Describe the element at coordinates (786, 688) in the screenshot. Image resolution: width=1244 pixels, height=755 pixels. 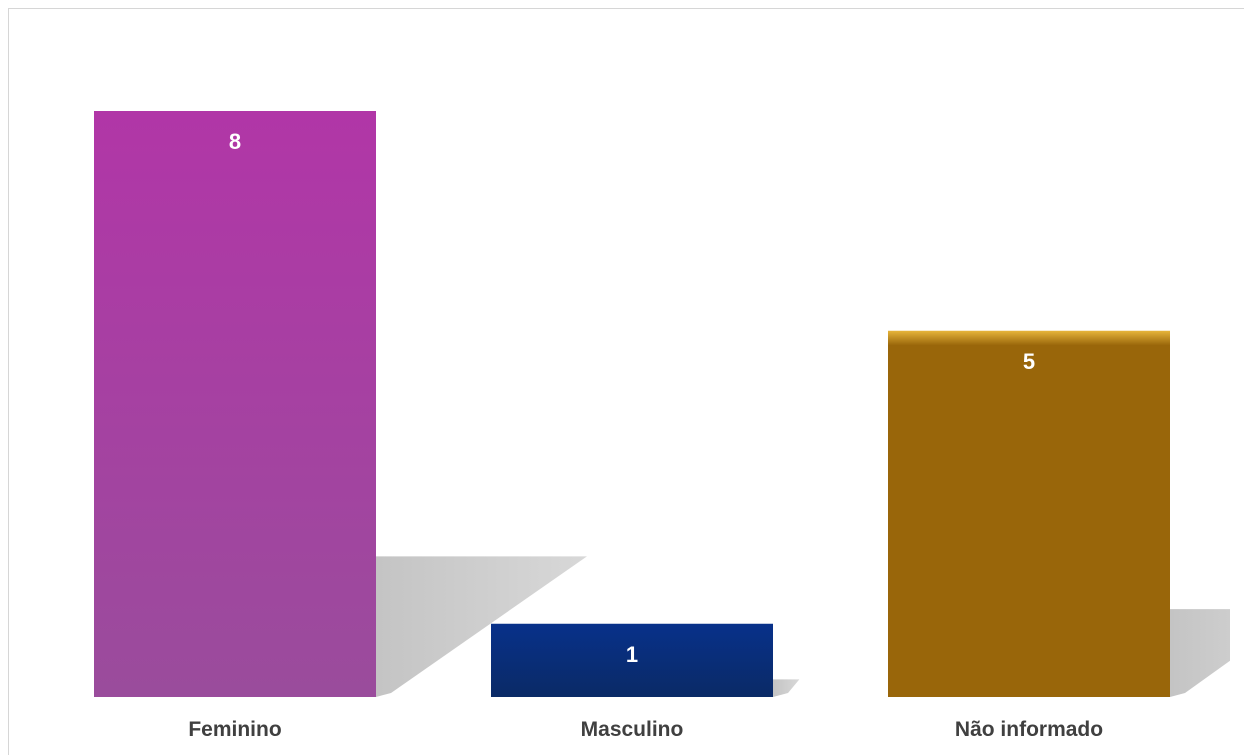
I see `bar-shadow-masculino` at that location.